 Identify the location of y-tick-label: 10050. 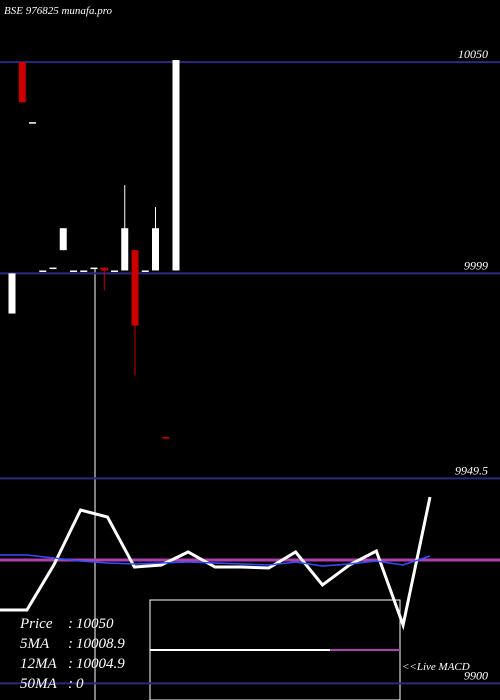
(473, 54).